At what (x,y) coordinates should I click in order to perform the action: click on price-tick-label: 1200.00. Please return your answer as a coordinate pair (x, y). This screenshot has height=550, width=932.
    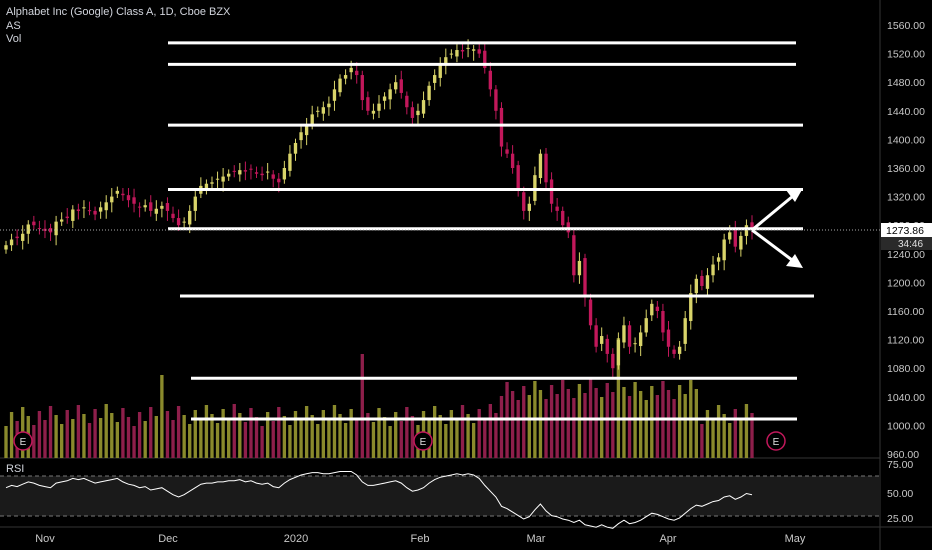
    Looking at the image, I should click on (906, 283).